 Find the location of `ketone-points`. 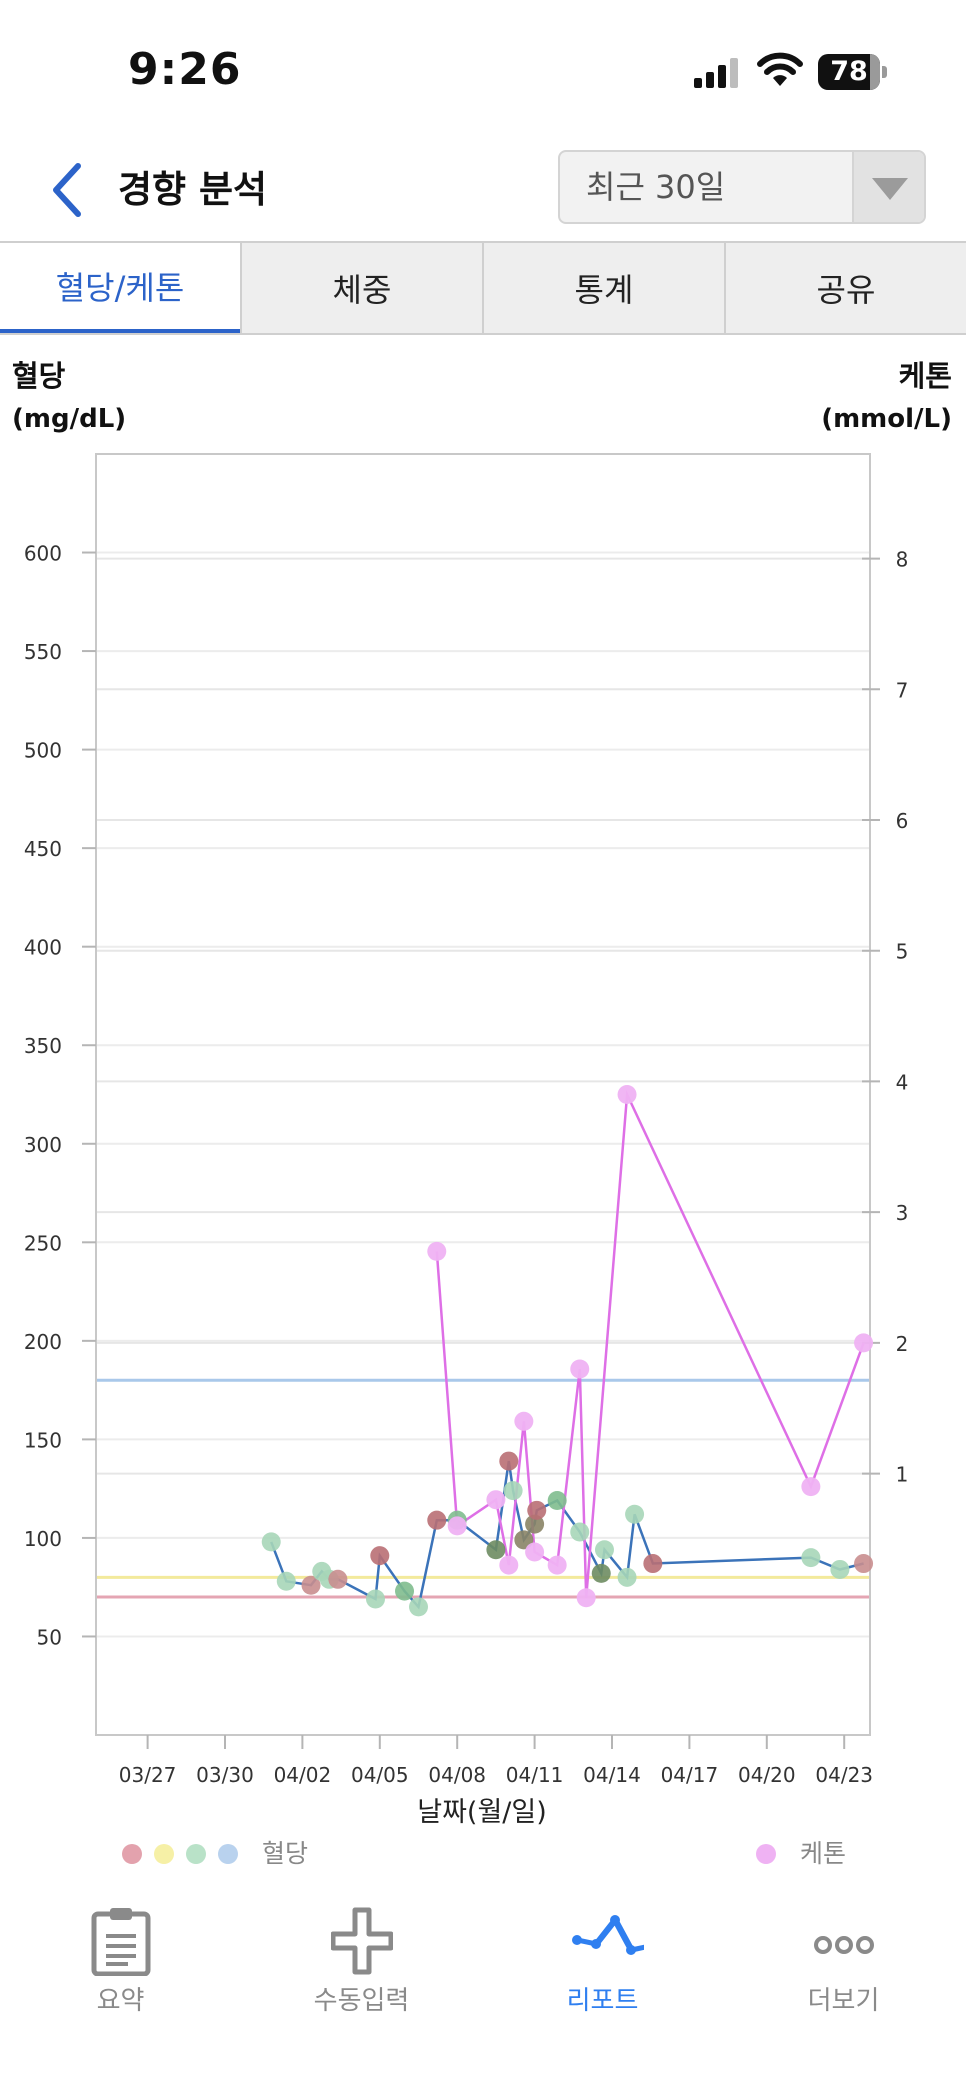

ketone-points is located at coordinates (650, 1346).